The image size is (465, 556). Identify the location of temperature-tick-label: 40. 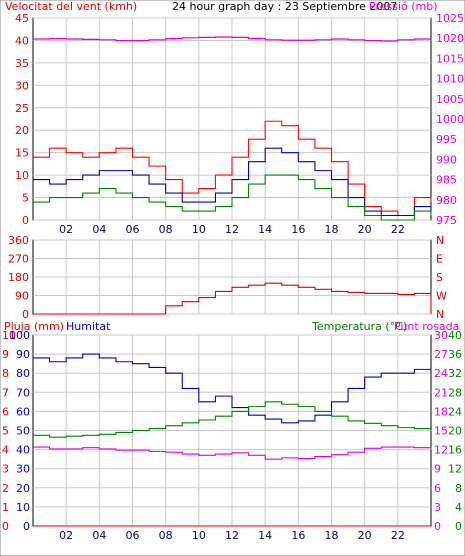
(455, 335).